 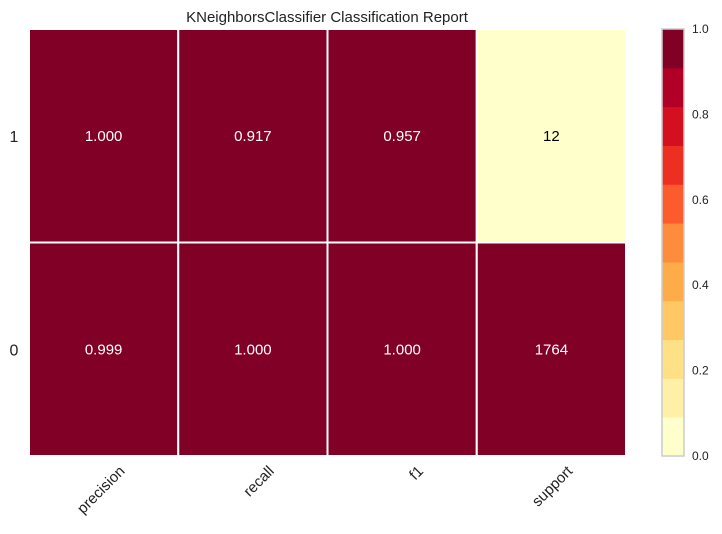 I want to click on x-tick-label: precision, so click(x=101, y=490).